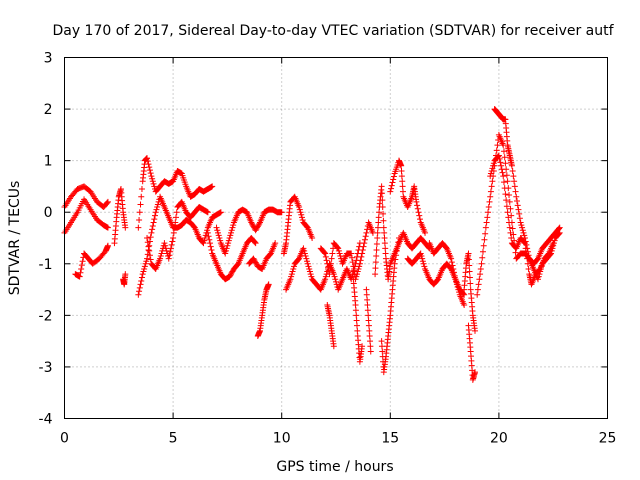 Image resolution: width=640 pixels, height=480 pixels. What do you see at coordinates (86, 216) in the screenshot?
I see `series-track-b` at bounding box center [86, 216].